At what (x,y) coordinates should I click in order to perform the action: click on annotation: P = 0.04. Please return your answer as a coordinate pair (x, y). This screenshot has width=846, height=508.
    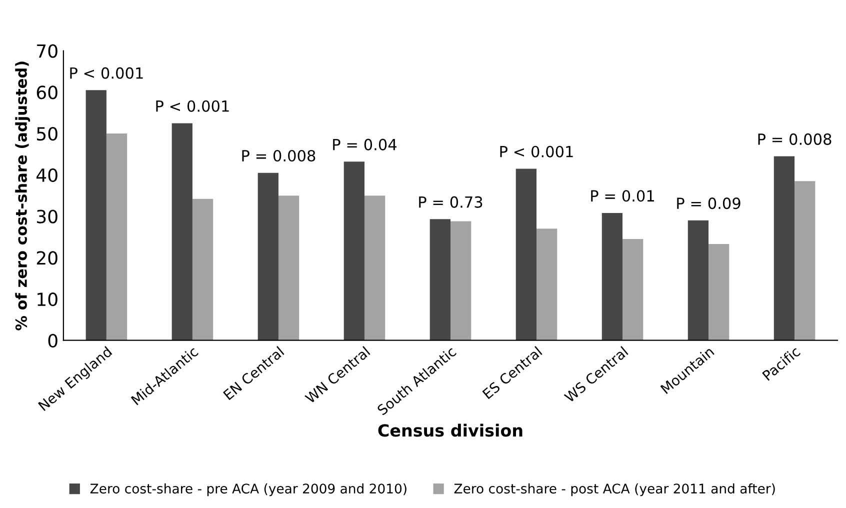
    Looking at the image, I should click on (364, 144).